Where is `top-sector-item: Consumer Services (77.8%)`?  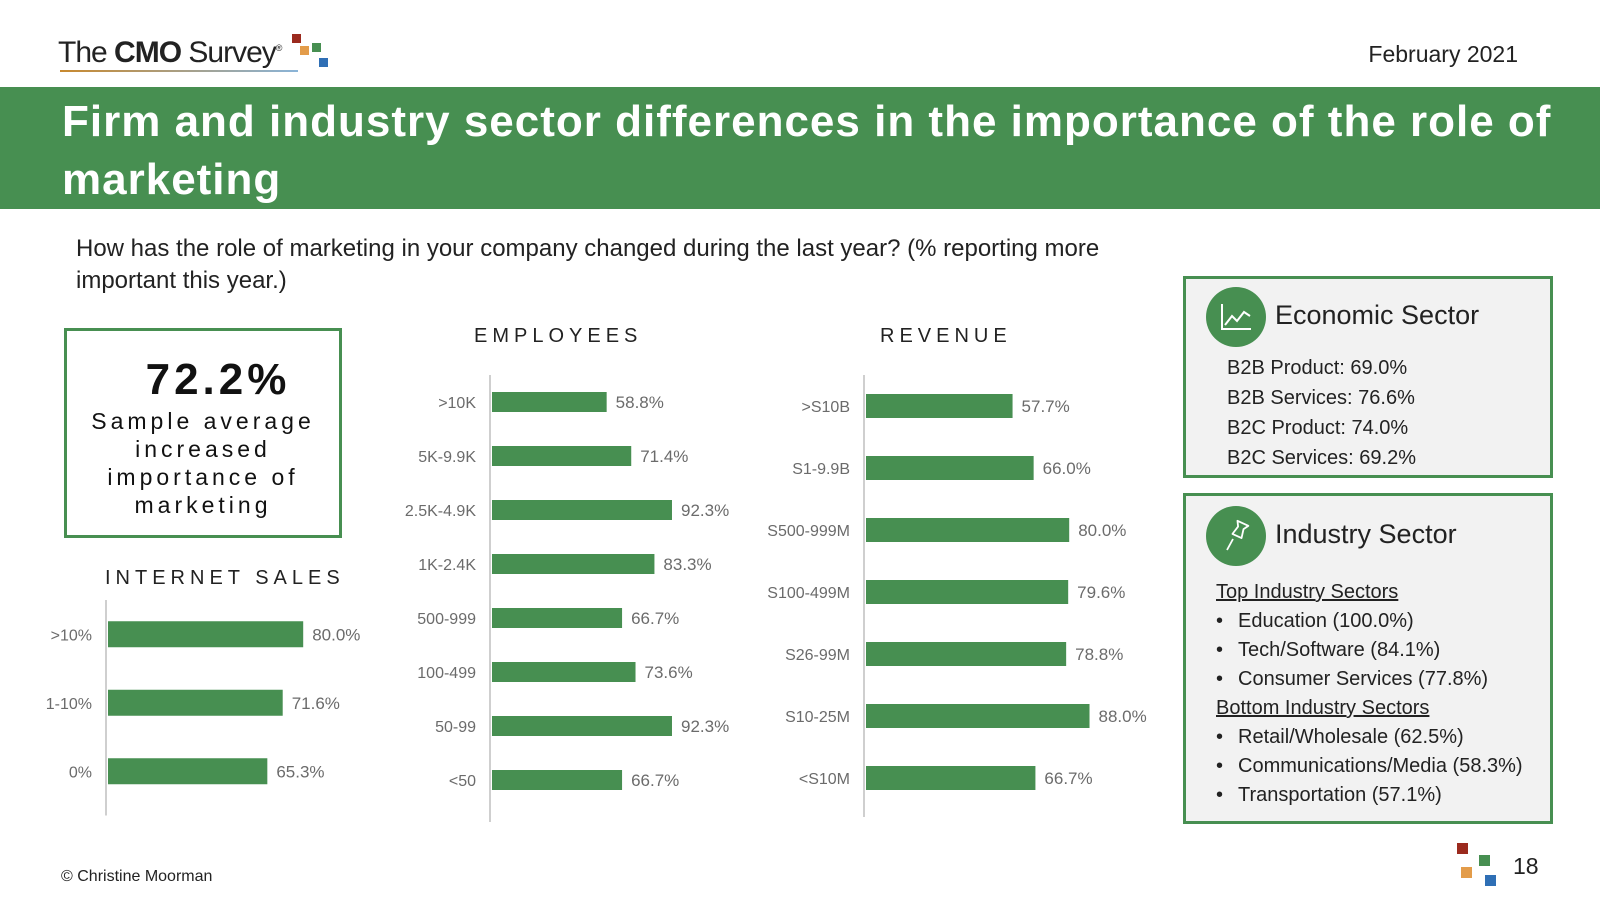 top-sector-item: Consumer Services (77.8%) is located at coordinates (1363, 679).